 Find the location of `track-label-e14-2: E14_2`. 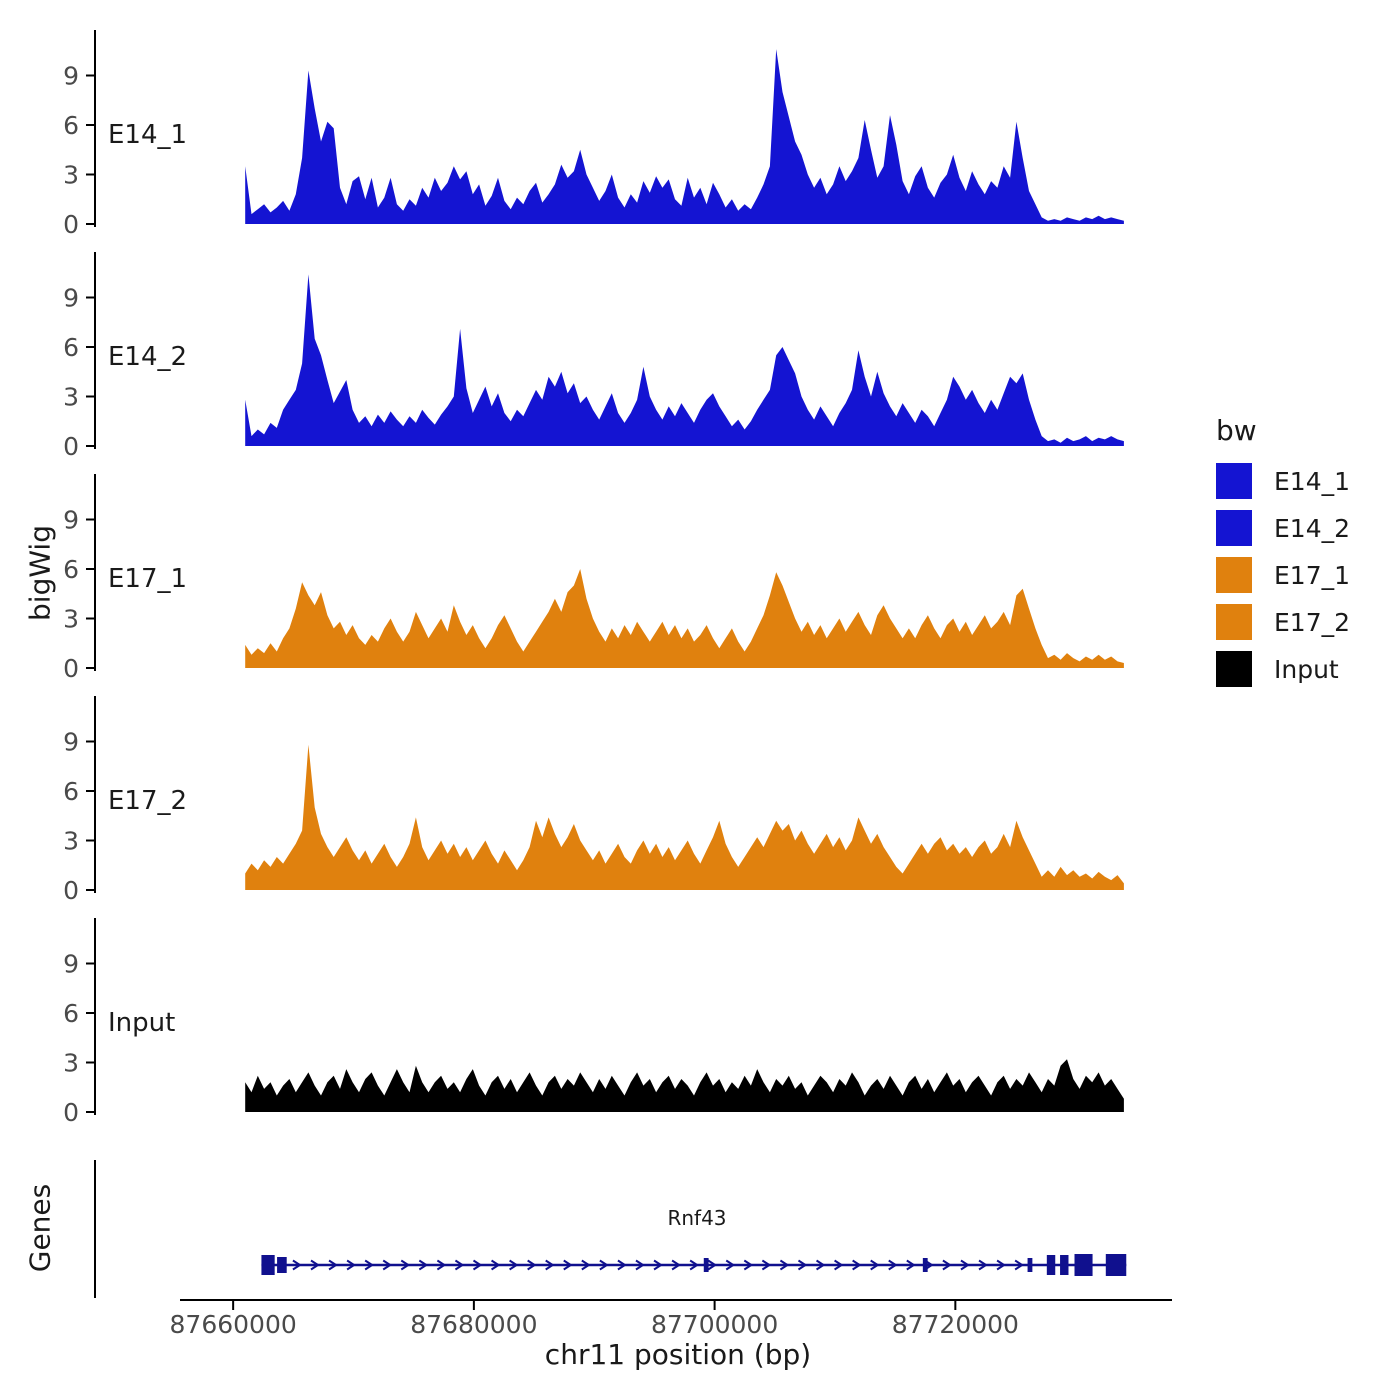

track-label-e14-2: E14_2 is located at coordinates (148, 357).